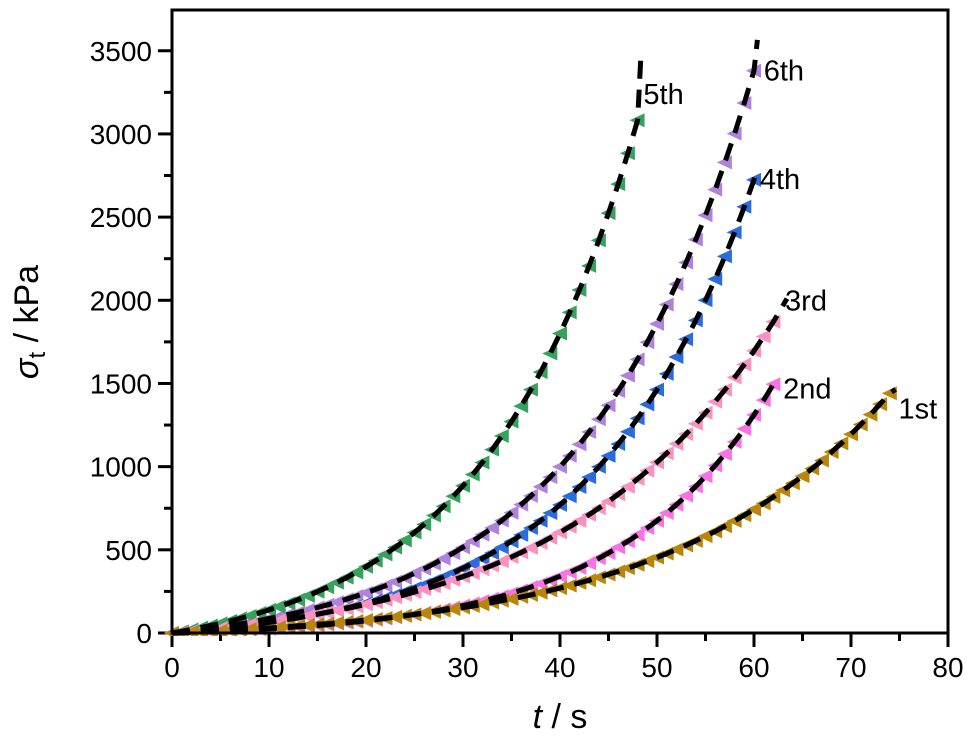 This screenshot has width=973, height=742. I want to click on y-tick-labels: 0 500 1000 1500 2000 2500 3000 3500, so click(121, 342).